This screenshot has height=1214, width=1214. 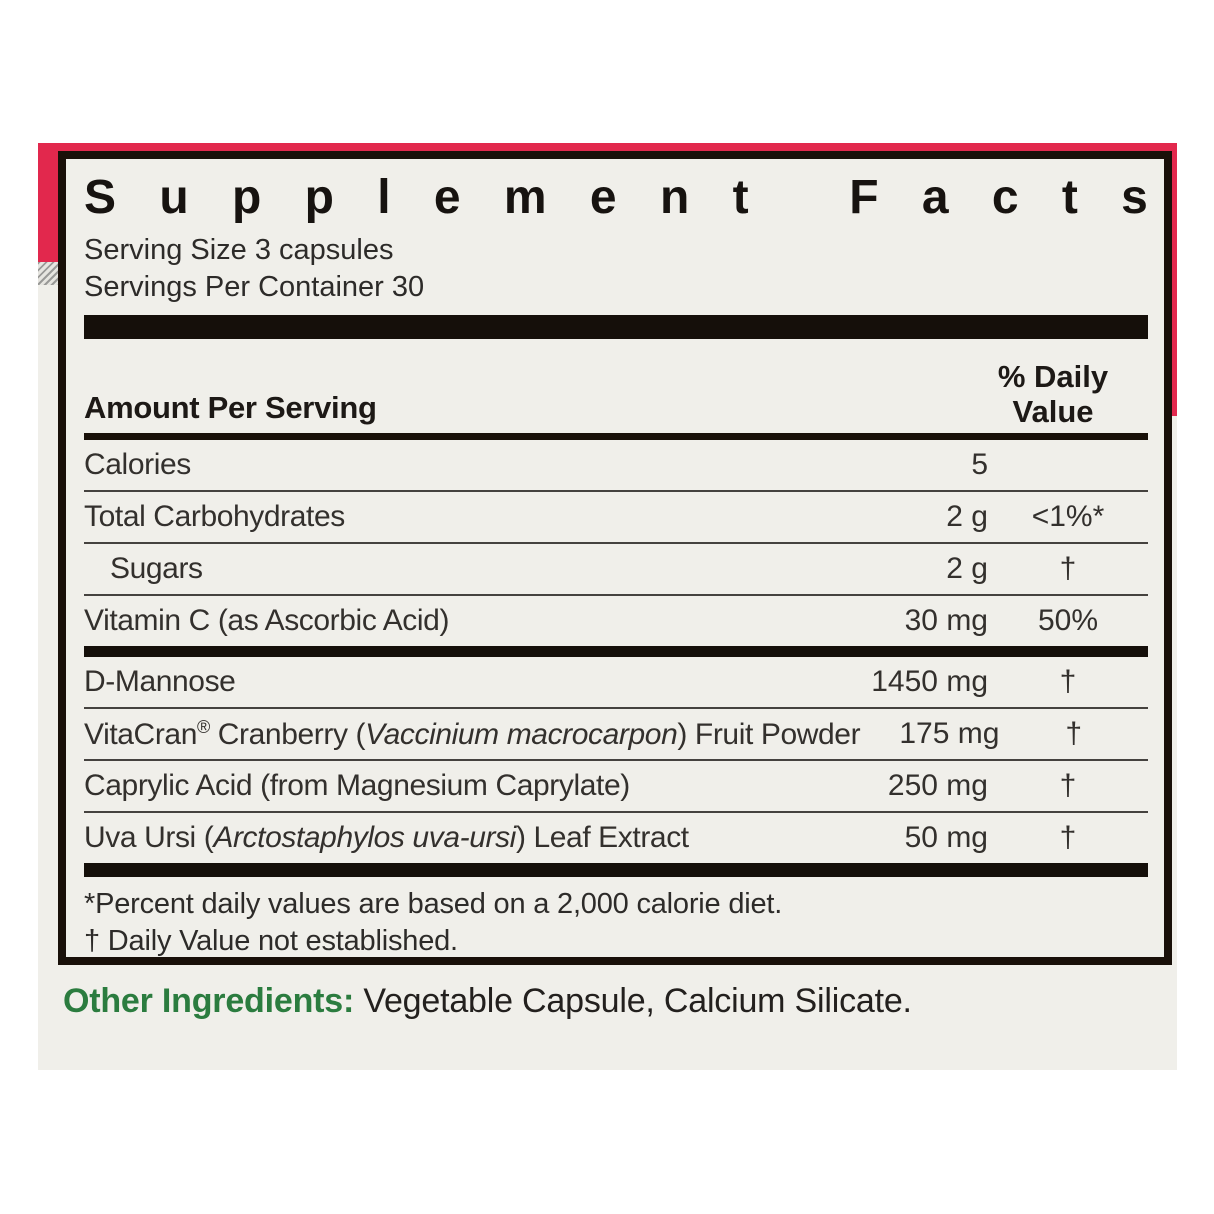 I want to click on serving-size: Serving Size 3 capsules, so click(x=239, y=250).